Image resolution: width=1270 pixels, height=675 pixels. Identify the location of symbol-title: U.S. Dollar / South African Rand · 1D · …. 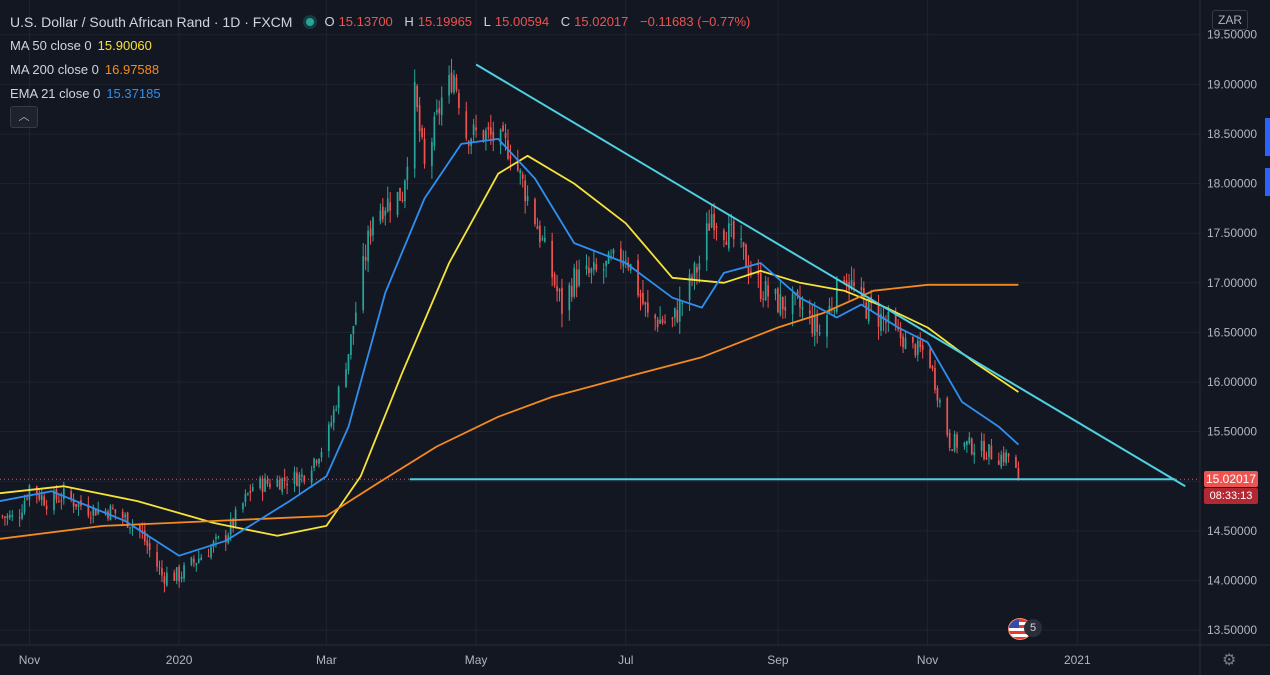
(151, 22).